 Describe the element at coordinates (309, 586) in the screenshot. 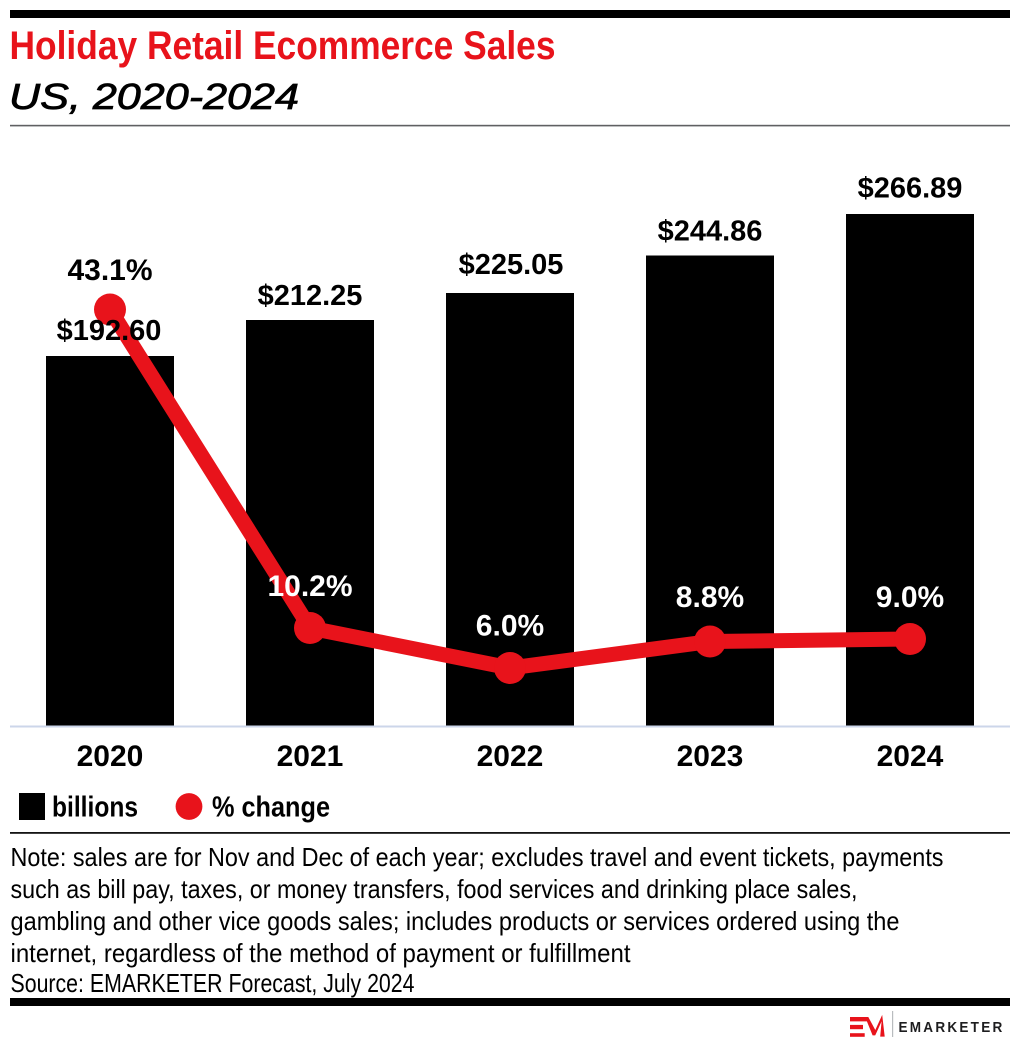

I see `svg-text: 10.2%` at that location.